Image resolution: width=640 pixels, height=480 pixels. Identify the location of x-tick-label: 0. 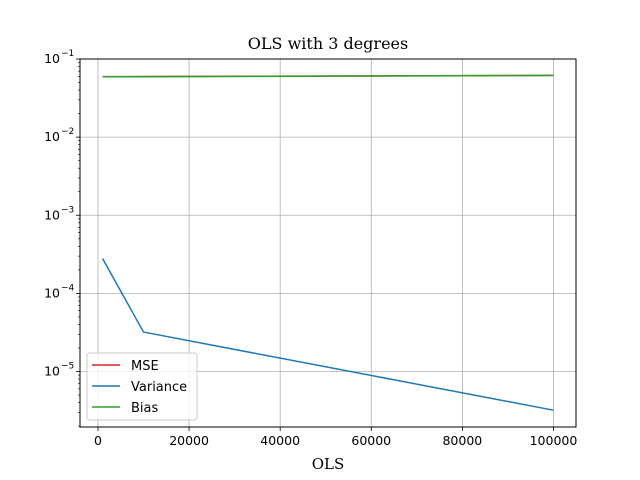
(98, 440).